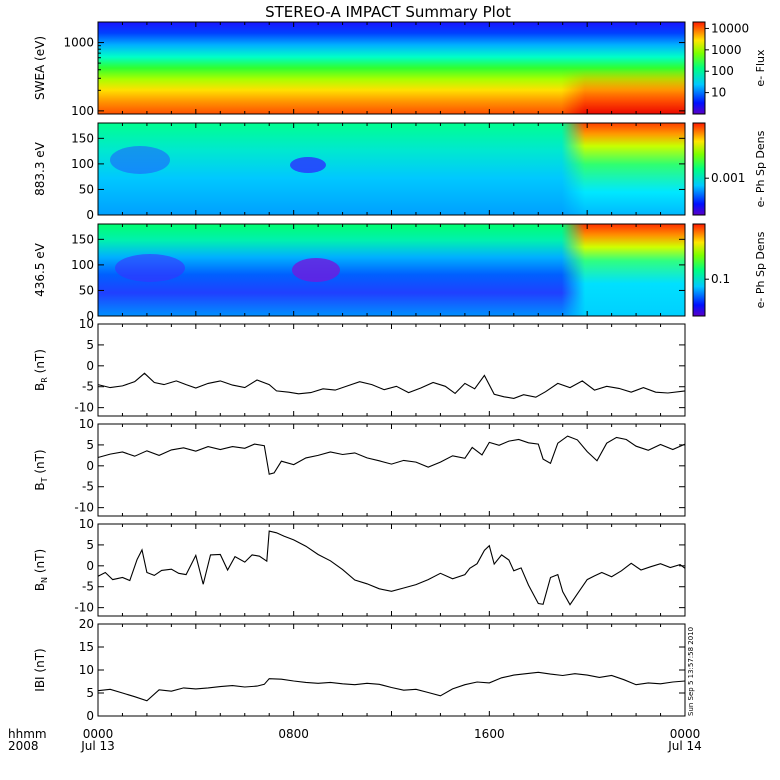  What do you see at coordinates (699, 68) in the screenshot?
I see `colorbar-swea` at bounding box center [699, 68].